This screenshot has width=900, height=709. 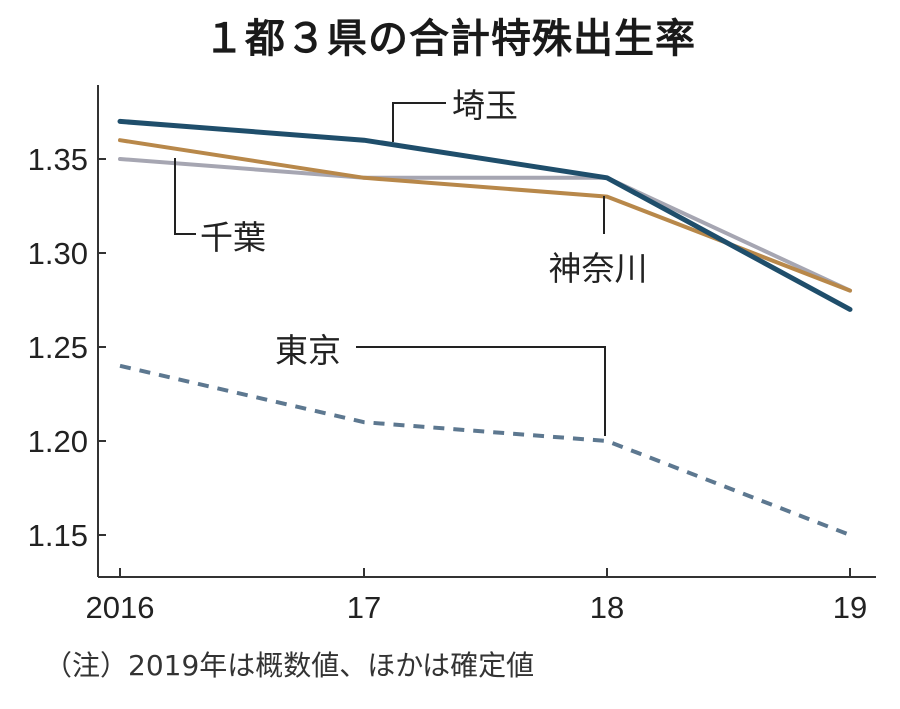 What do you see at coordinates (598, 268) in the screenshot?
I see `series-label: 神奈川` at bounding box center [598, 268].